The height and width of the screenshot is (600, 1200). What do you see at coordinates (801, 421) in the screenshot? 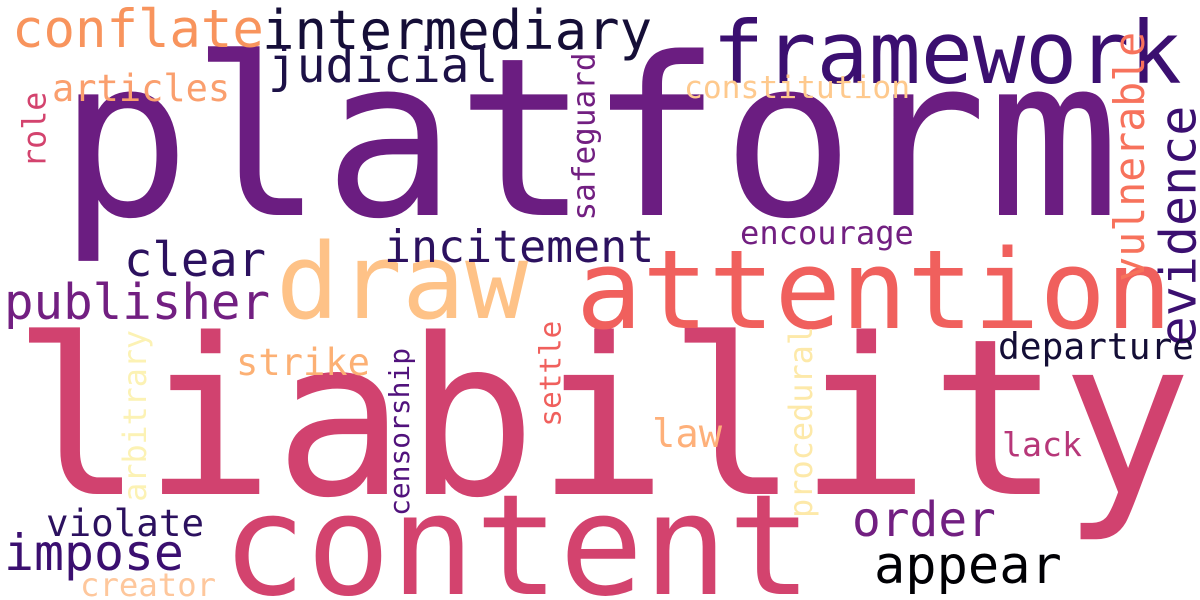
I see `word-procedural: procedural` at bounding box center [801, 421].